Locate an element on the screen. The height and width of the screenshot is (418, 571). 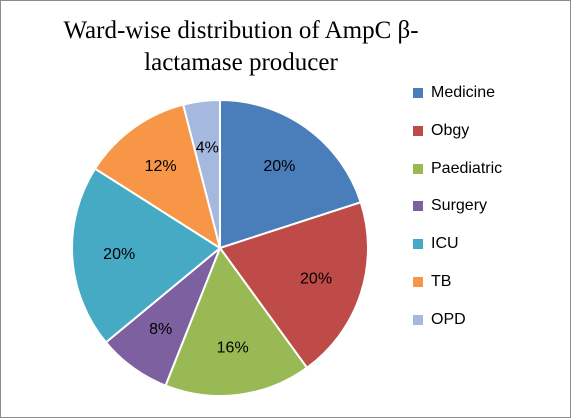
legend-swatch-paediatric is located at coordinates (418, 168).